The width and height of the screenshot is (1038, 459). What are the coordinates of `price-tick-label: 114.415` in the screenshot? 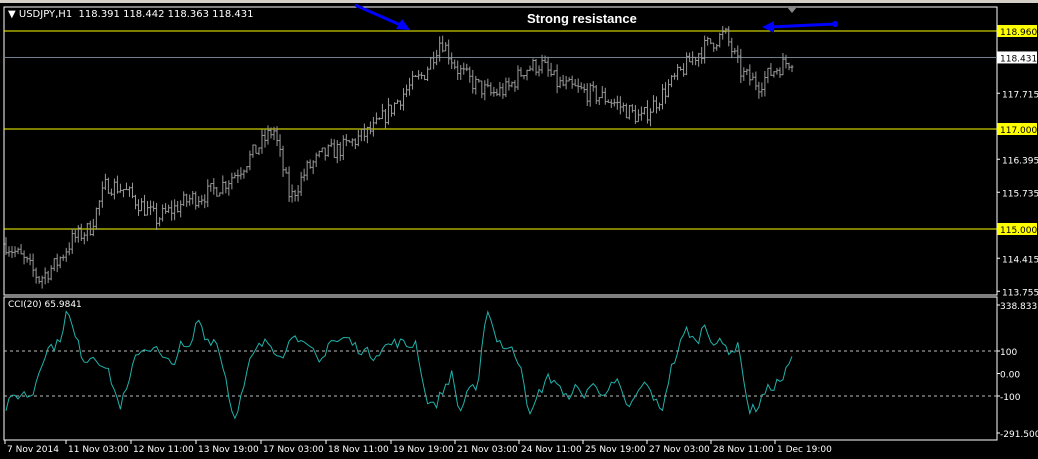 It's located at (1020, 260).